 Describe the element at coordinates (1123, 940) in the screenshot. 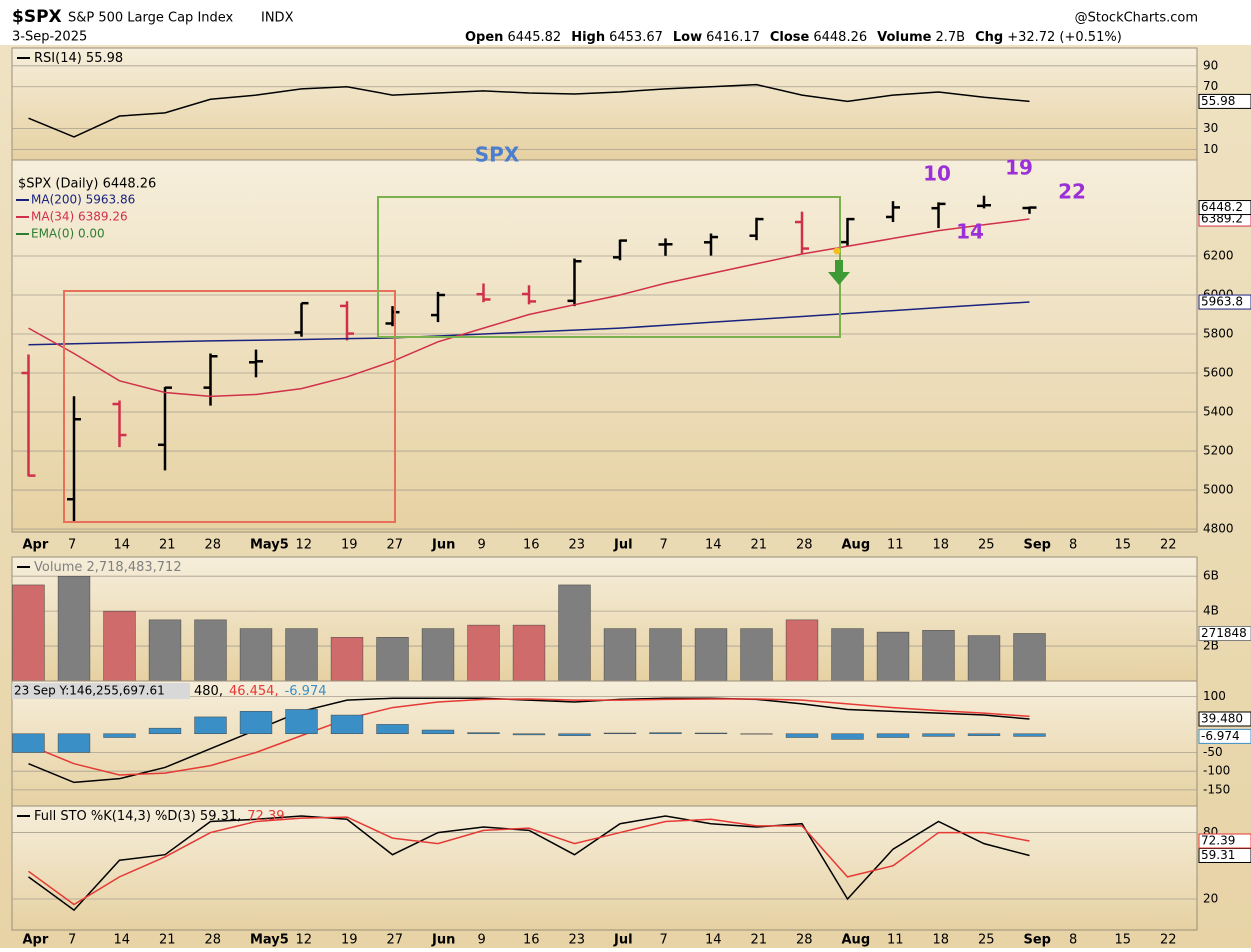

I see `x-tick-label: 15` at that location.